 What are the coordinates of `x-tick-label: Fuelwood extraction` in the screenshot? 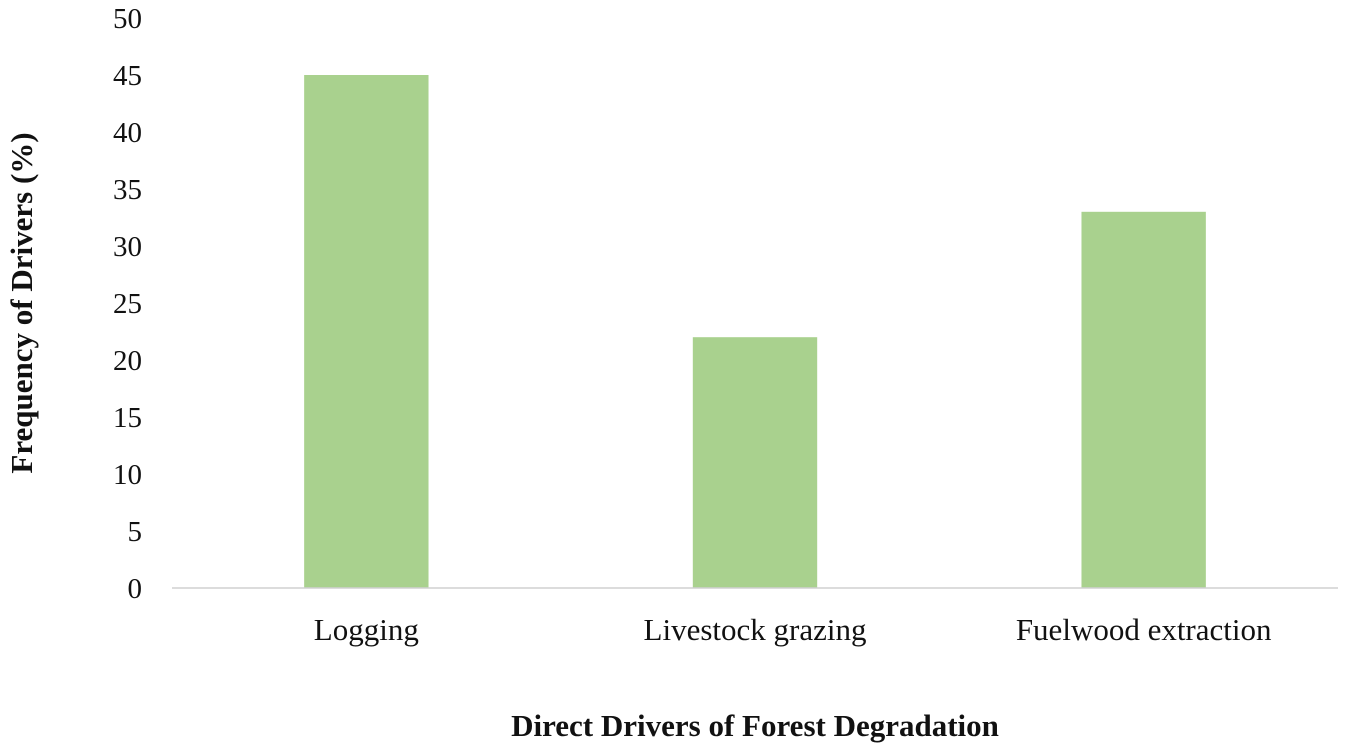 It's located at (1144, 629).